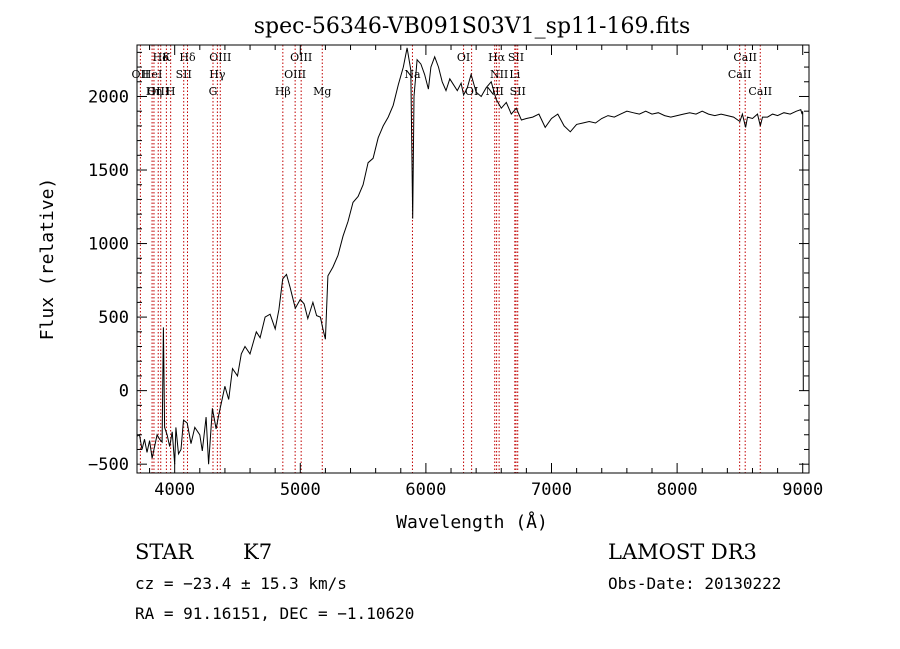 The height and width of the screenshot is (649, 900). What do you see at coordinates (154, 91) in the screenshot?
I see `line-label-19: Hη` at bounding box center [154, 91].